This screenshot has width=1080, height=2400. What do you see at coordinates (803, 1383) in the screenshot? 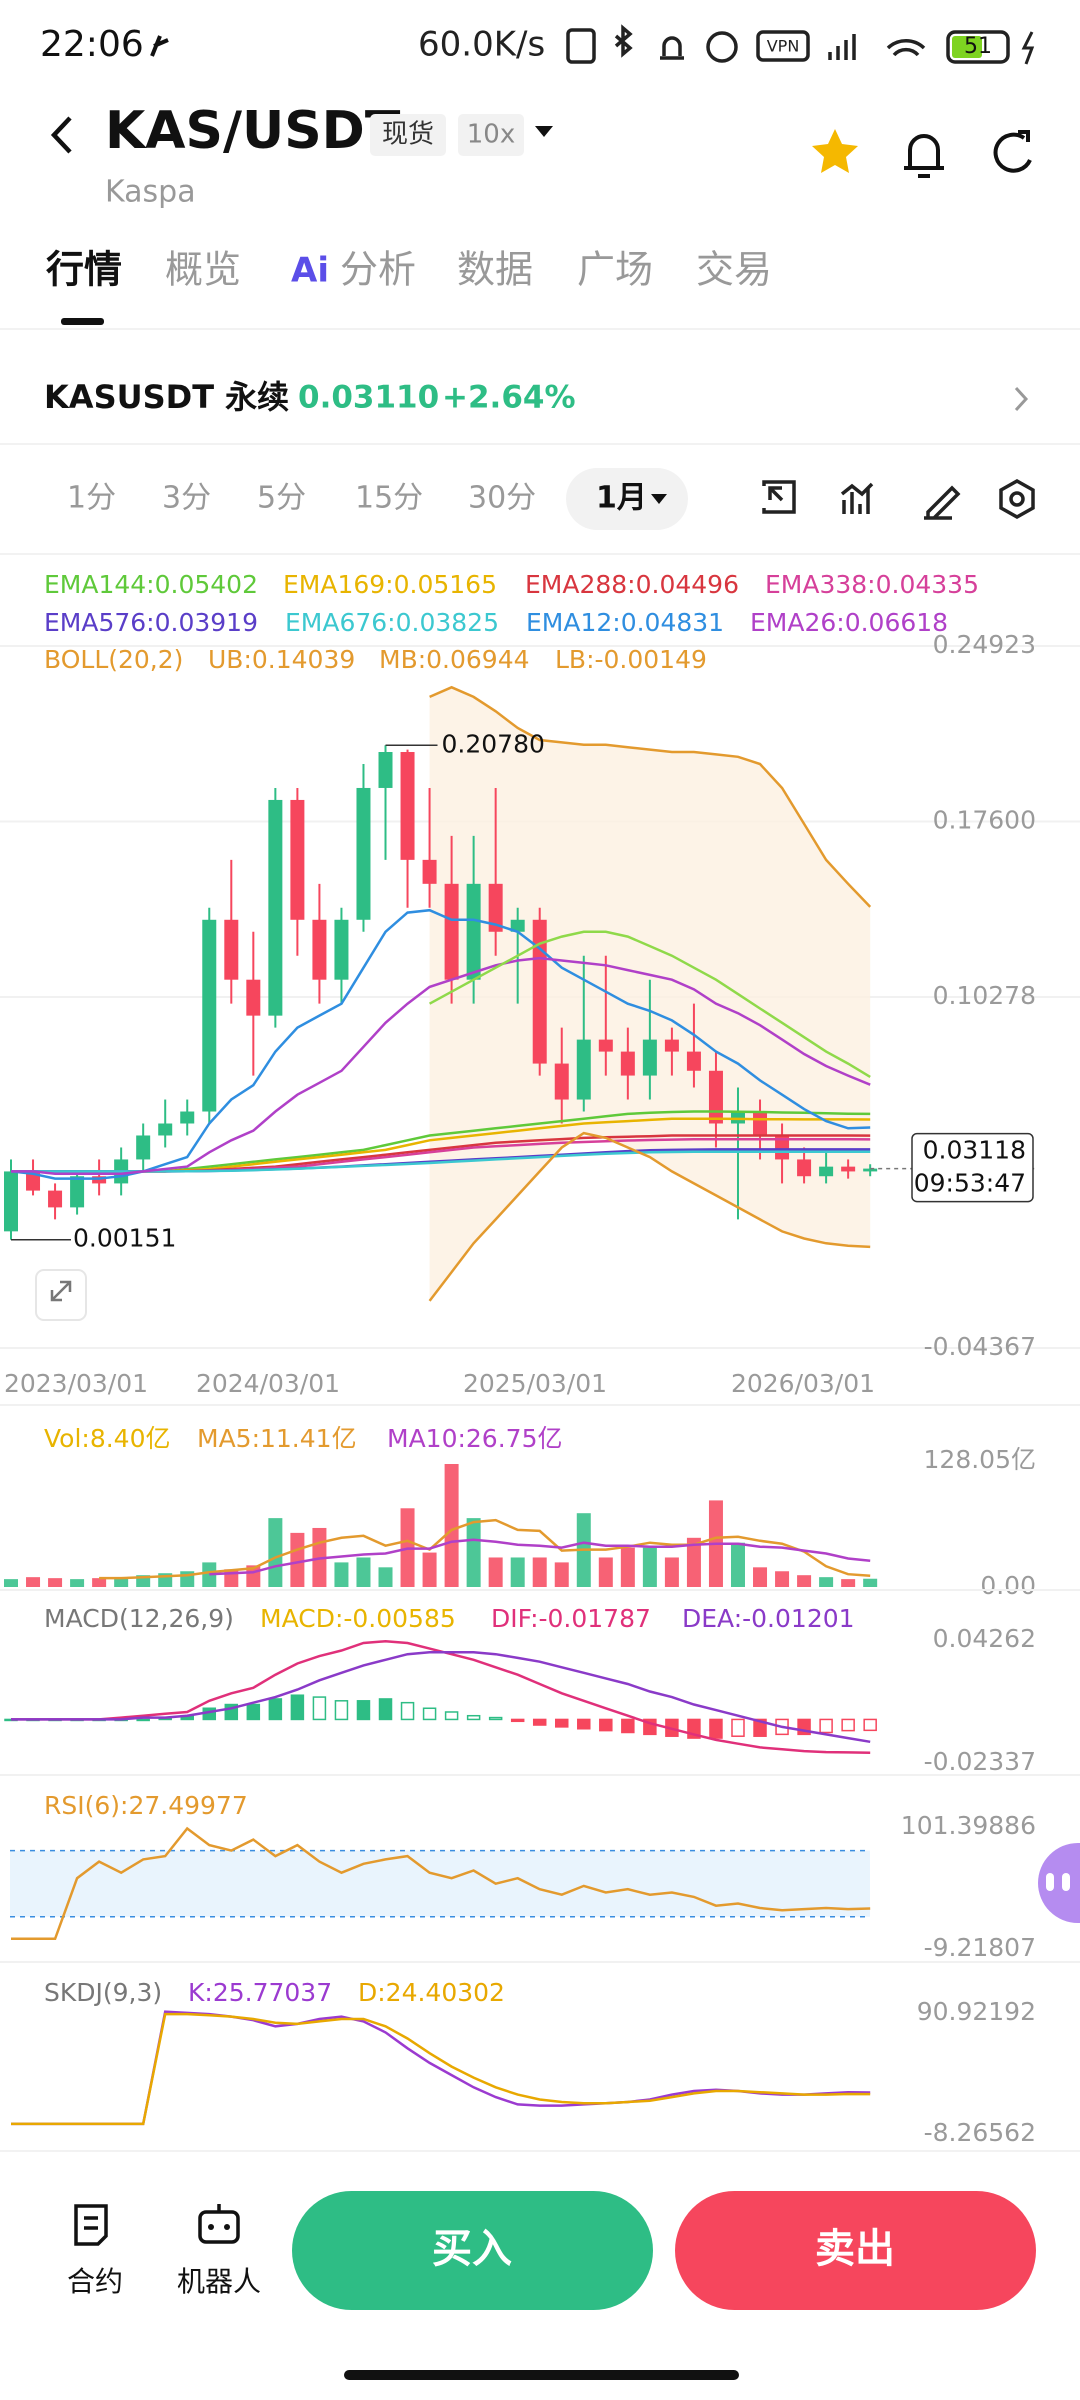
I see `x-tick-label: 2026/03/01` at bounding box center [803, 1383].